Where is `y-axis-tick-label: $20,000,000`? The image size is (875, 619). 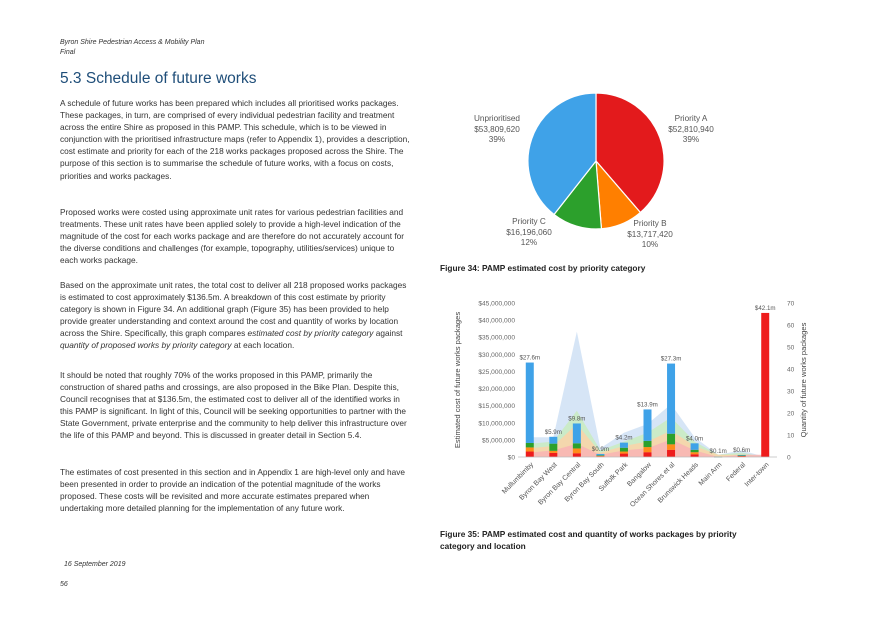 y-axis-tick-label: $20,000,000 is located at coordinates (496, 389).